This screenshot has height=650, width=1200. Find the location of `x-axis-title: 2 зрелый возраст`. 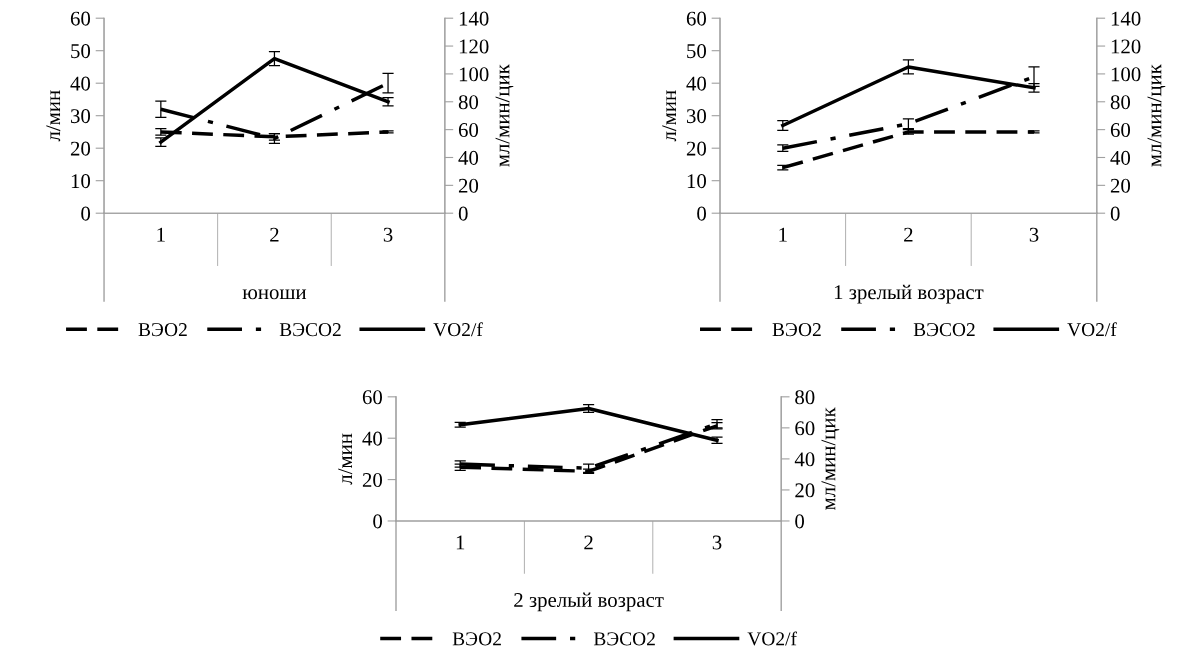

x-axis-title: 2 зрелый возраст is located at coordinates (589, 602).